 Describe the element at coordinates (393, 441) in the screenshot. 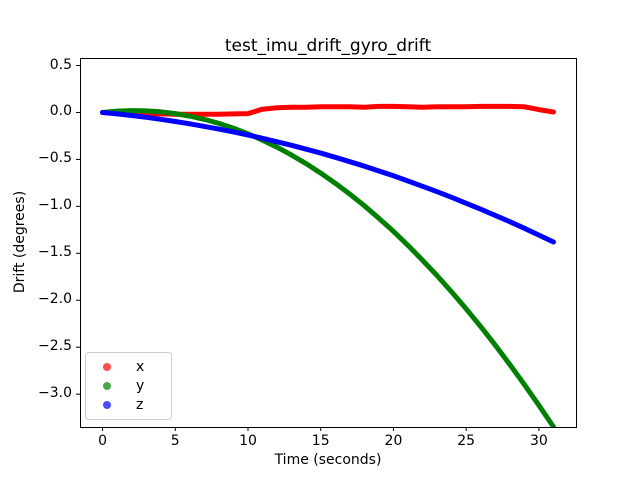

I see `x-tick-label: 20` at that location.